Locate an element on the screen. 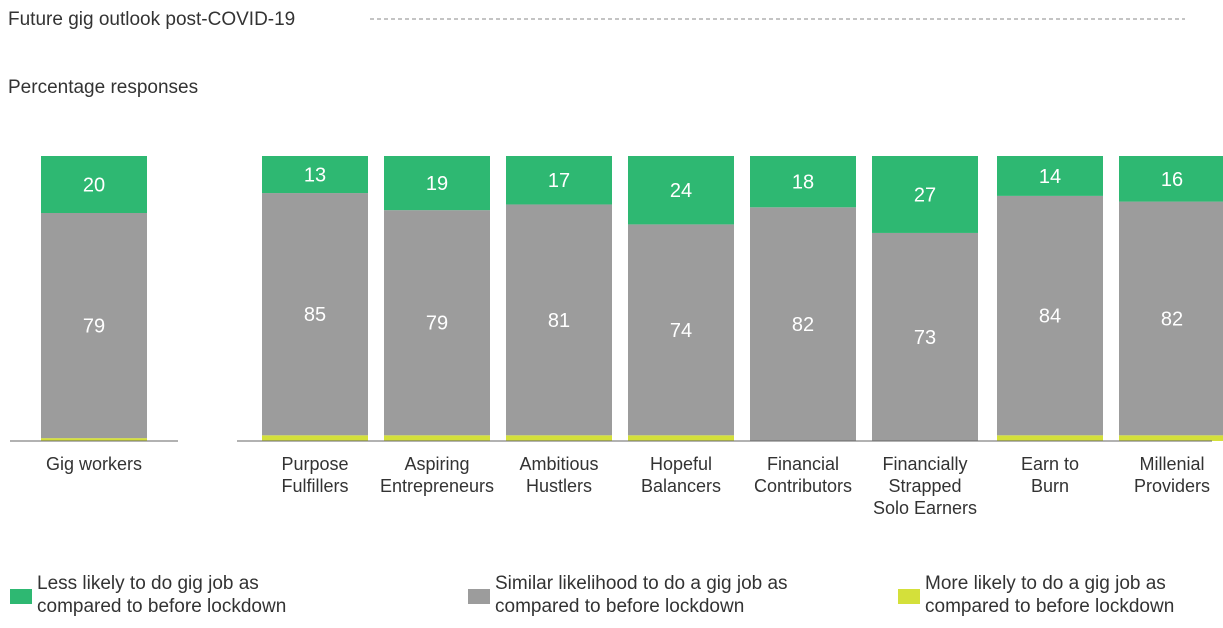 The width and height of the screenshot is (1223, 628). bar-segment-hopeful-balancers-s2 is located at coordinates (681, 190).